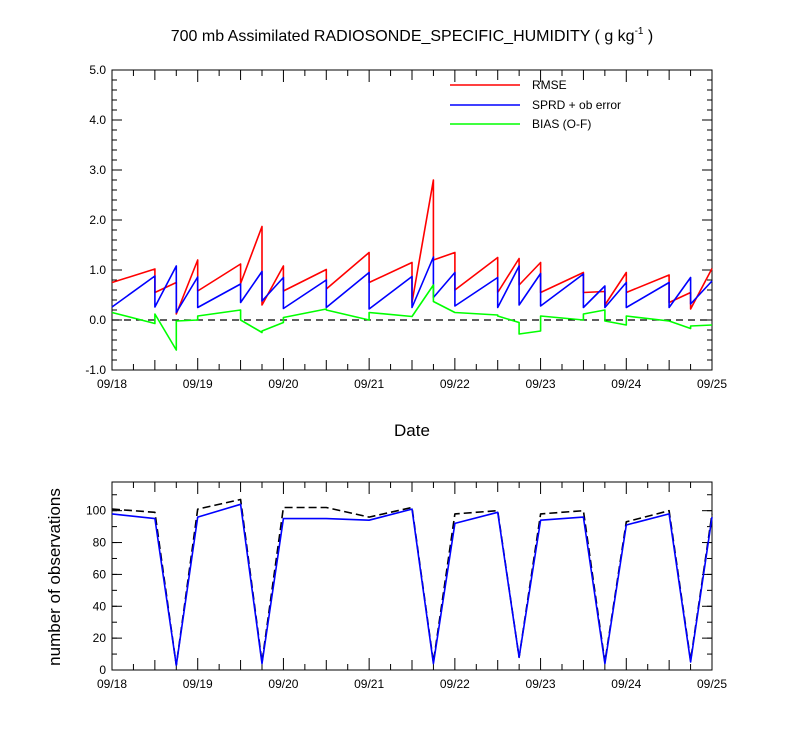 Image resolution: width=800 pixels, height=750 pixels. Describe the element at coordinates (561, 124) in the screenshot. I see `legend-label: BIAS (O-F)` at that location.